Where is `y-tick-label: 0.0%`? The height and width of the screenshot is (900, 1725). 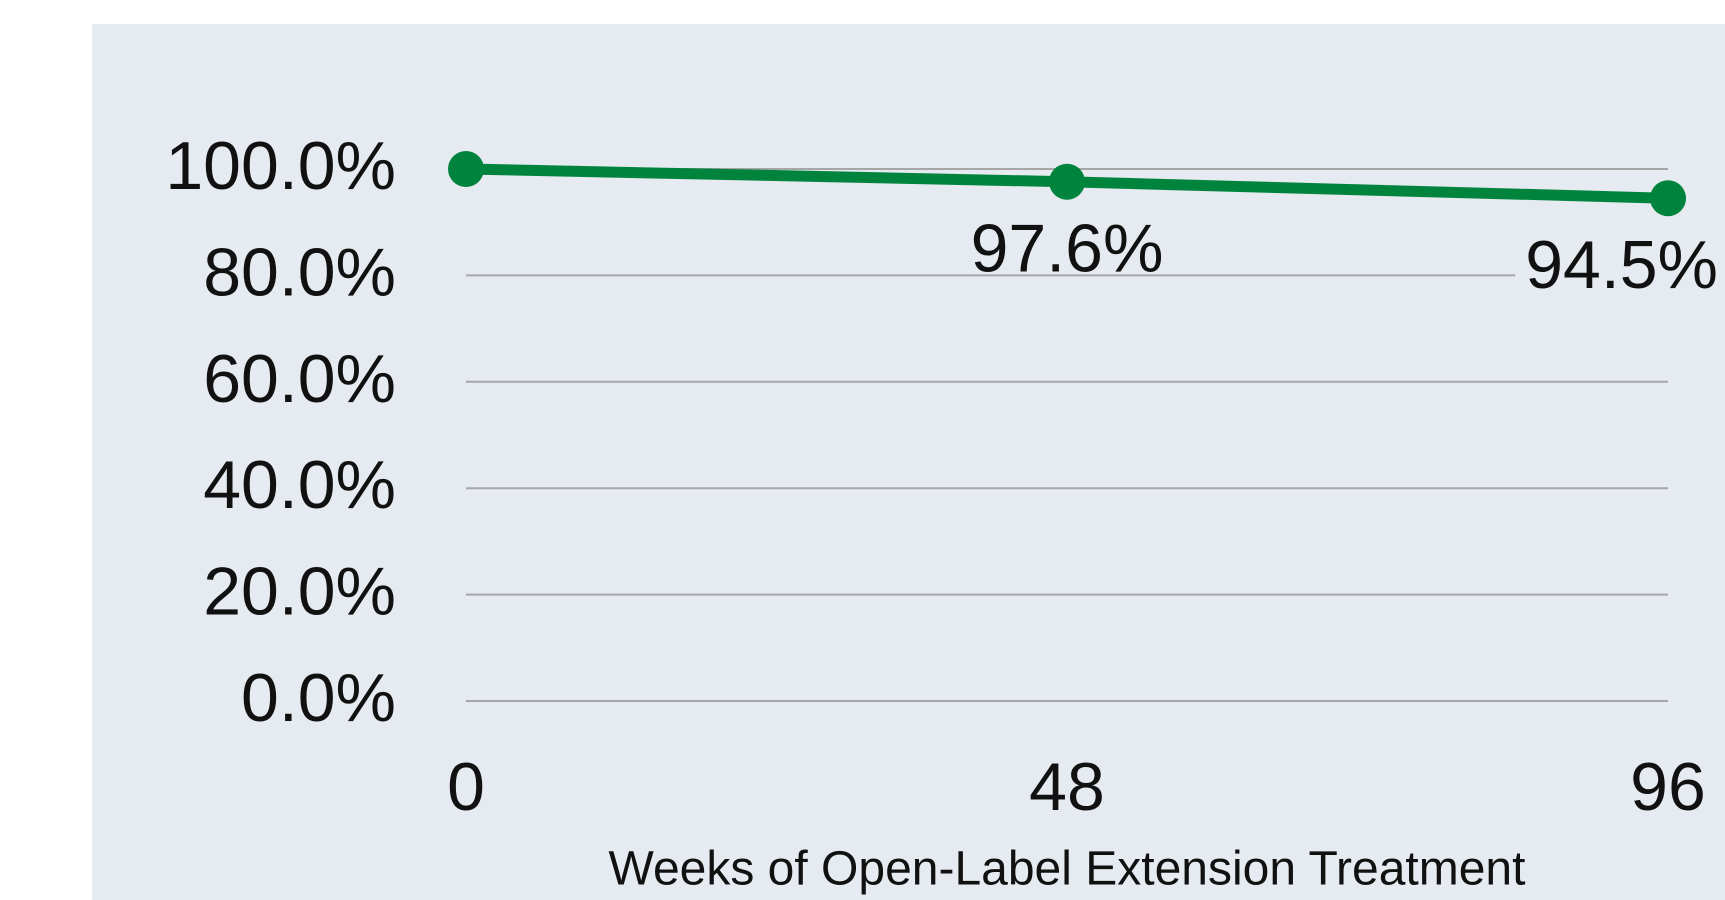
y-tick-label: 0.0% is located at coordinates (318, 698).